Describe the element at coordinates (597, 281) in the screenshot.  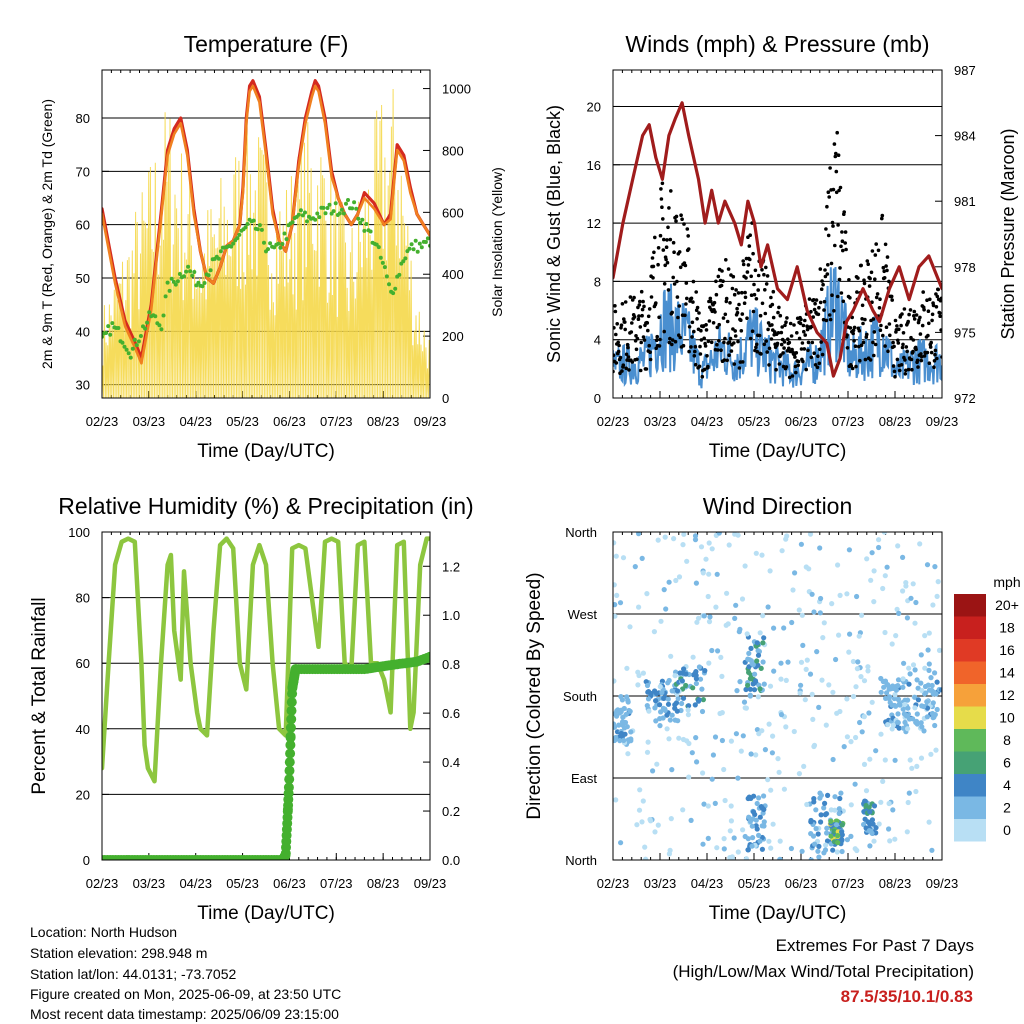
I see `winds-ytick-label: 8` at that location.